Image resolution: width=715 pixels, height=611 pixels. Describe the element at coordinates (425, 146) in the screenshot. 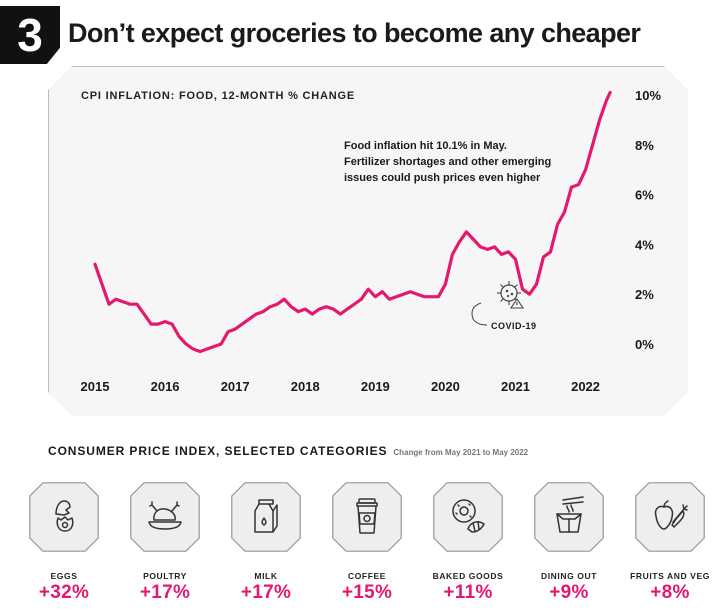

I see `annotation-line-1: Food inflation hit 10.1% in May.` at that location.